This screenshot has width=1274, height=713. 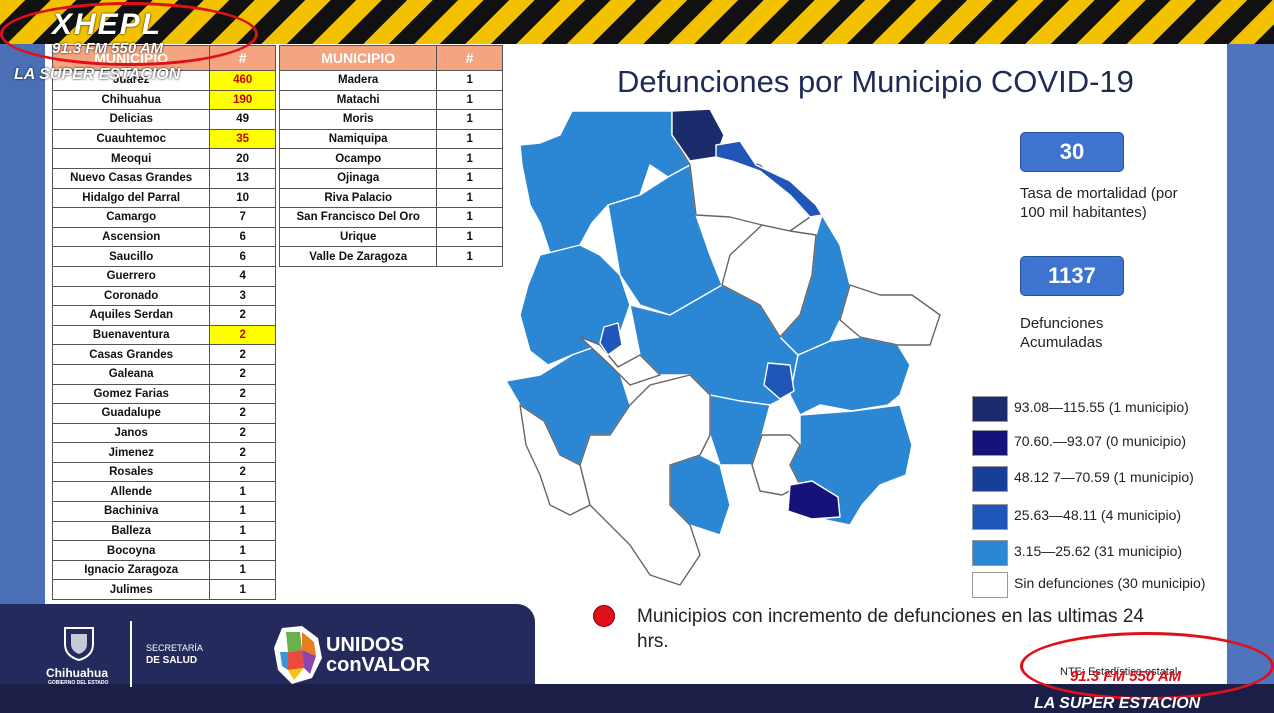 I want to click on map-region-border-east, so click(x=769, y=179).